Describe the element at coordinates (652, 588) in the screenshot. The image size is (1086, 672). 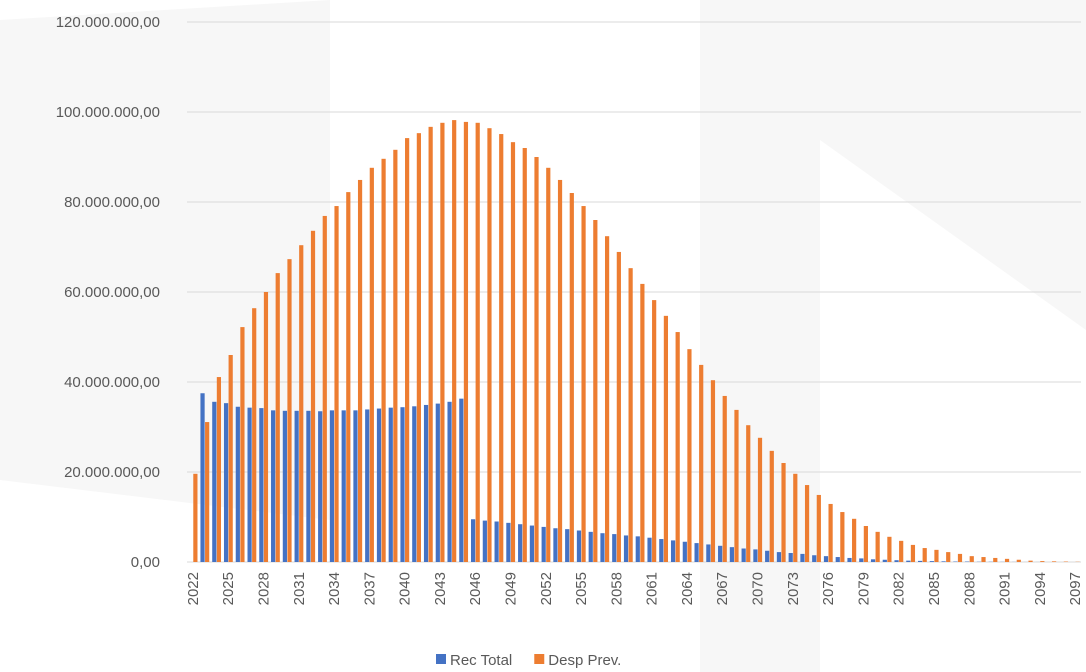
I see `x-tick-label: 2061` at that location.